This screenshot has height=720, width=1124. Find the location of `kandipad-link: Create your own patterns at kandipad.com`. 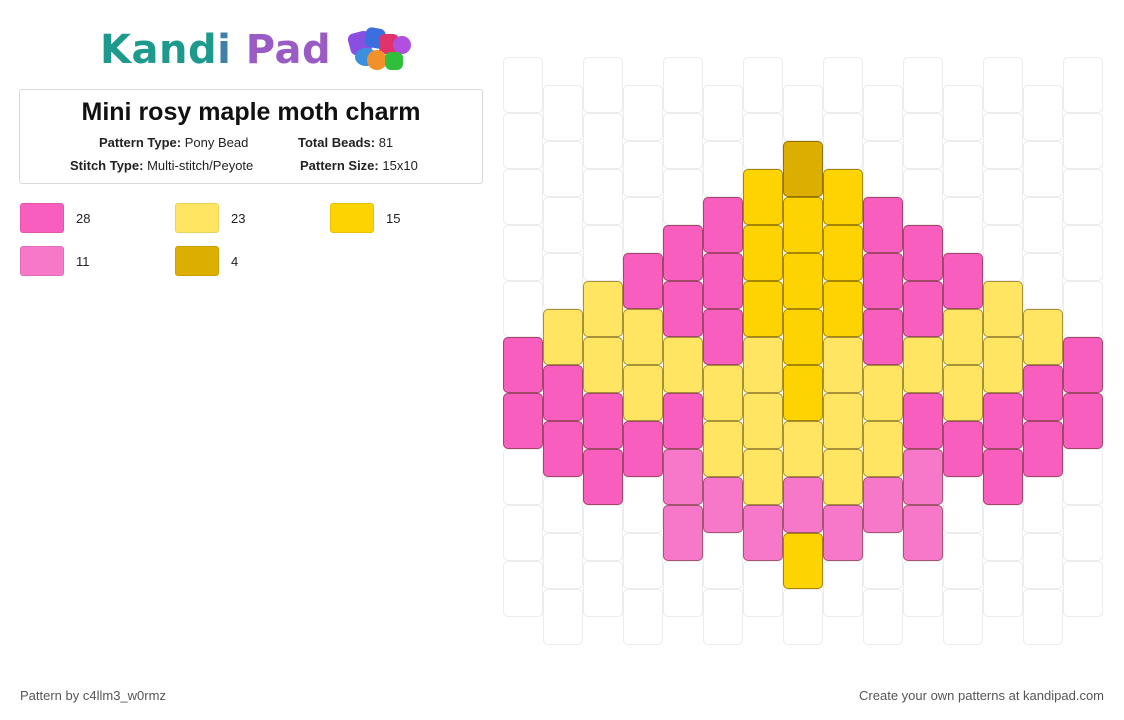

kandipad-link: Create your own patterns at kandipad.com is located at coordinates (981, 695).